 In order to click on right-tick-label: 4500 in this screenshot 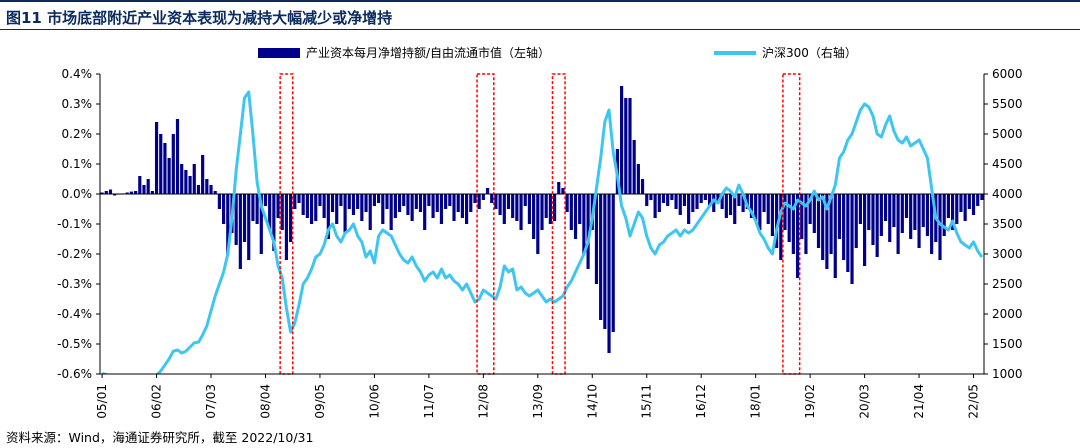, I will do `click(1007, 164)`.